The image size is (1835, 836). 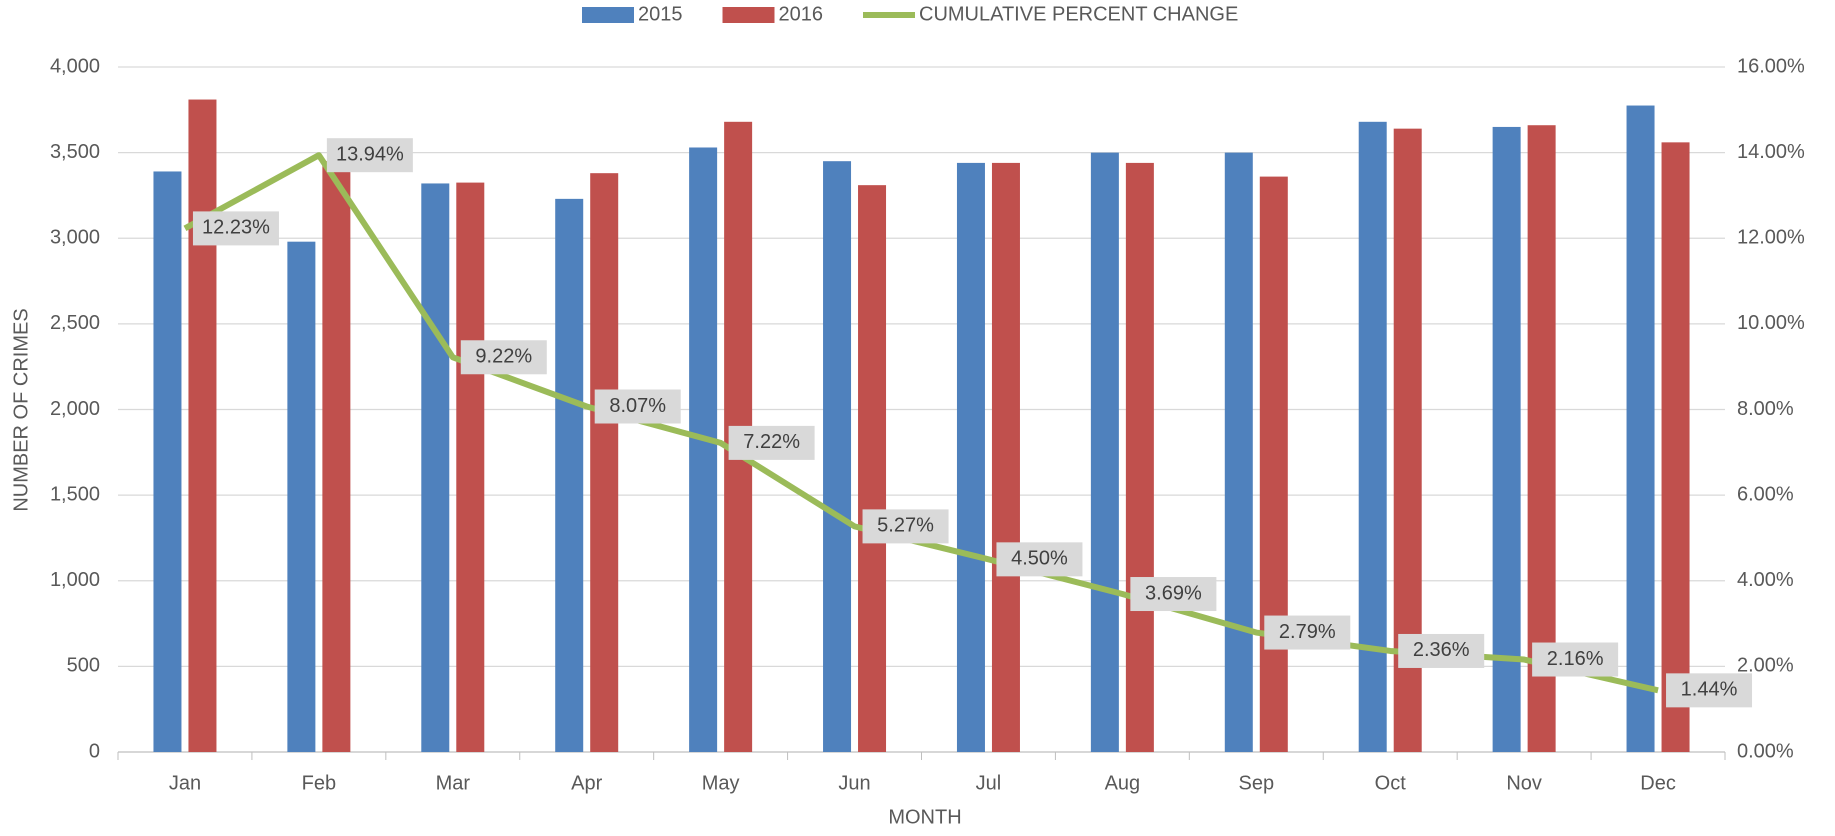 I want to click on data-label: 13.94%, so click(x=370, y=154).